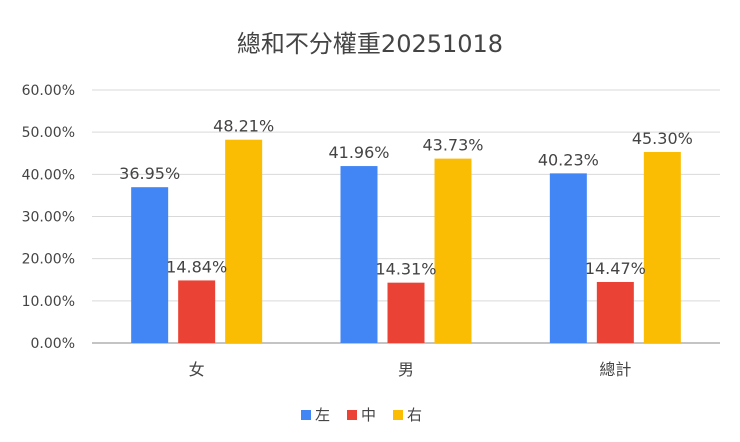 The width and height of the screenshot is (740, 442). I want to click on y-tick-label: 40.00%, so click(48, 175).